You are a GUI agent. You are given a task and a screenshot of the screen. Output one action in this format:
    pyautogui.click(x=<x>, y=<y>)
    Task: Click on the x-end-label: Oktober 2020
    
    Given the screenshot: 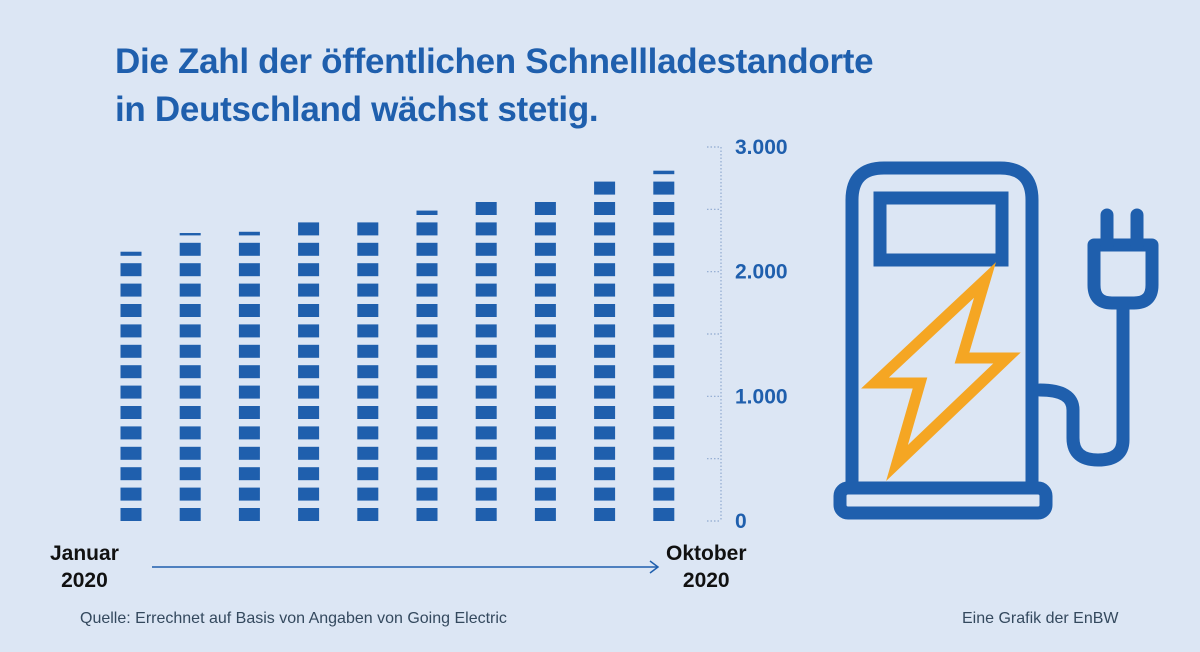 What is the action you would take?
    pyautogui.click(x=706, y=567)
    